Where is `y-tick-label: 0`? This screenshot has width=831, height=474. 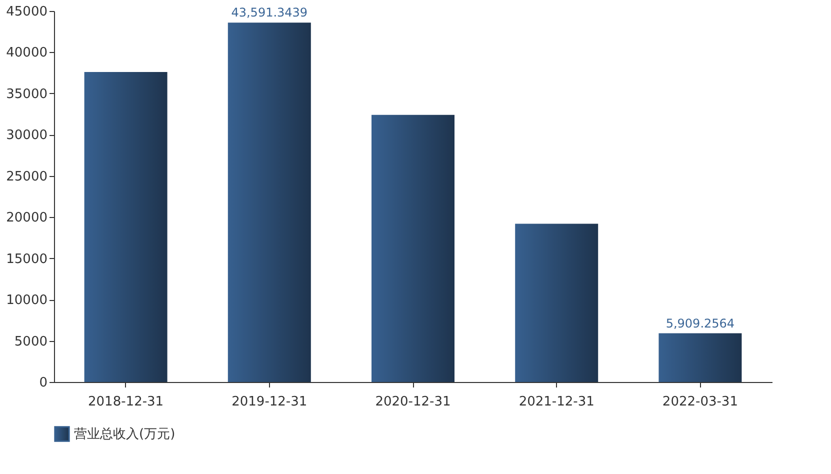 y-tick-label: 0 is located at coordinates (43, 383).